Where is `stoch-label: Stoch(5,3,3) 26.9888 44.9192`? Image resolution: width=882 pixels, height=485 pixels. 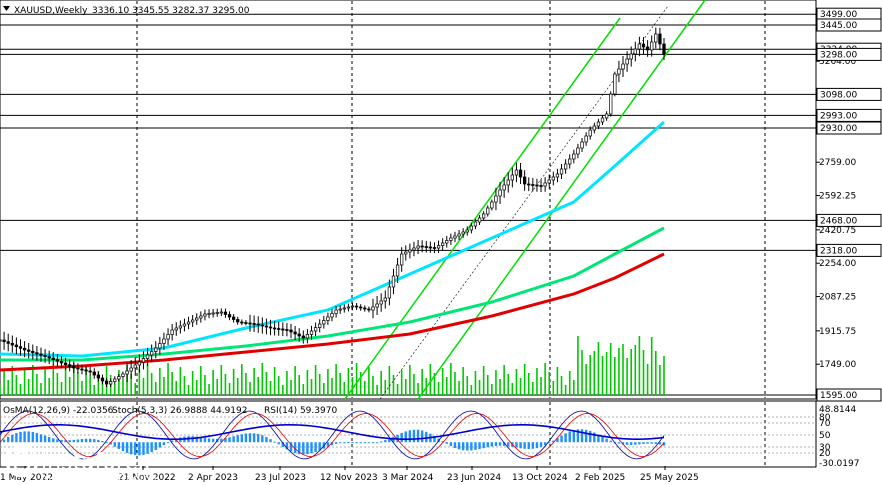
stoch-label: Stoch(5,3,3) 26.9888 44.9192 is located at coordinates (179, 411).